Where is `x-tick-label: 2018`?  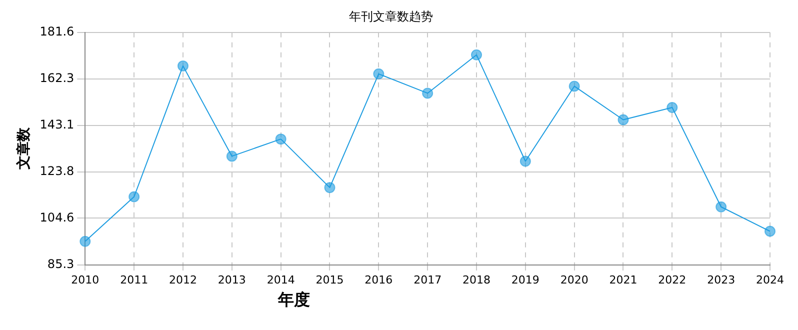
x-tick-label: 2018 is located at coordinates (476, 279).